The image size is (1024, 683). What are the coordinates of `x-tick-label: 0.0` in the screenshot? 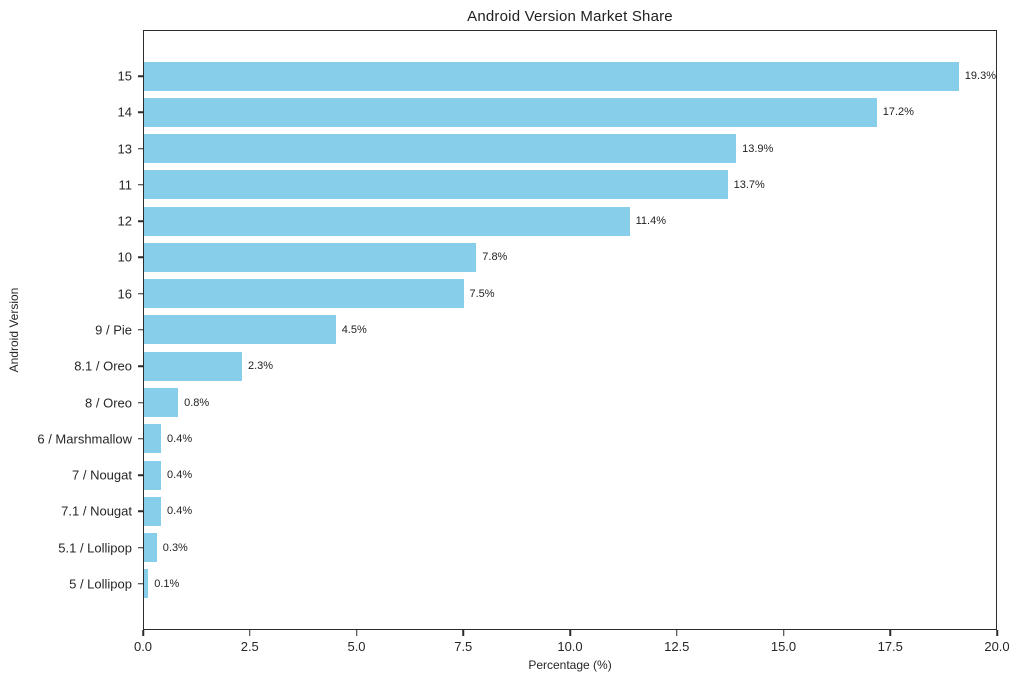 It's located at (143, 646).